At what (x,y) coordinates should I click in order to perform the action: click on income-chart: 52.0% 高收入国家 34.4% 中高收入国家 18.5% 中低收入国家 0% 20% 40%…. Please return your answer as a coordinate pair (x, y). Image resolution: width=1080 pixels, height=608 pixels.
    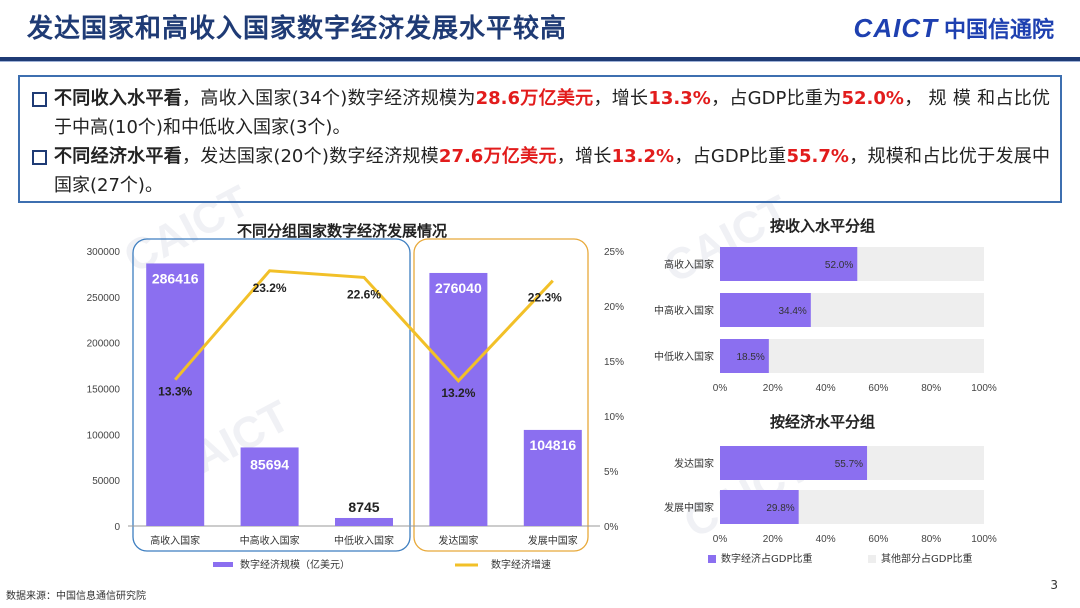
    Looking at the image, I should click on (825, 320).